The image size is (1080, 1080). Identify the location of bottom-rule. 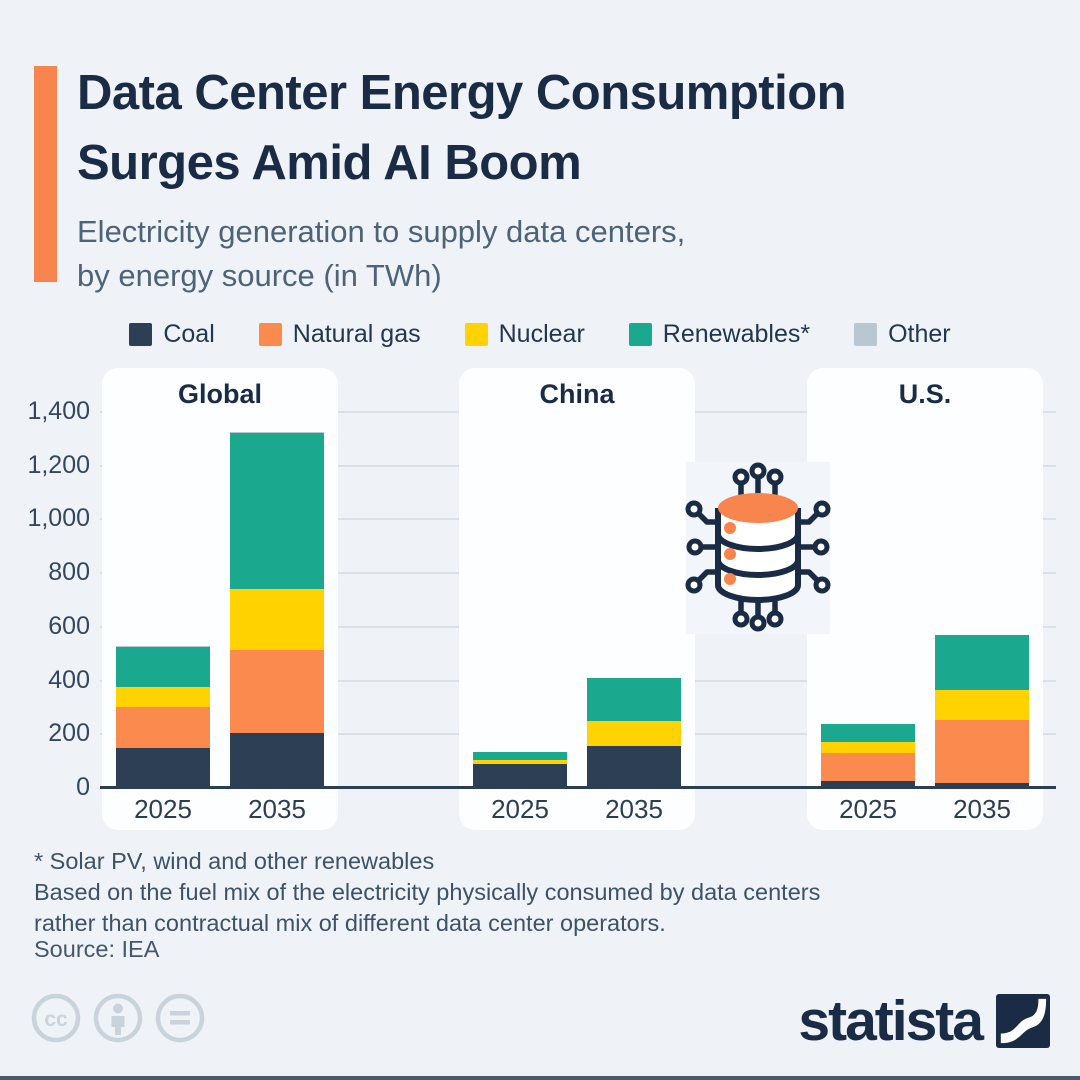
(540, 1078).